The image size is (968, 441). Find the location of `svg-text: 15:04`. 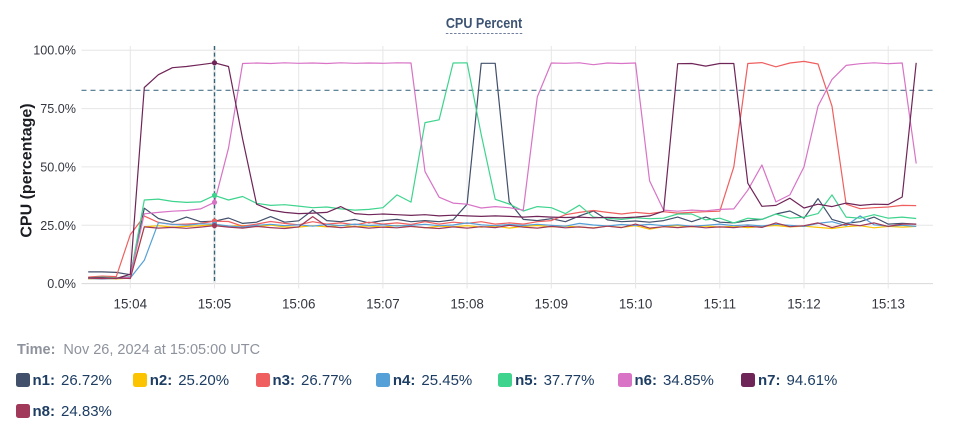

svg-text: 15:04 is located at coordinates (131, 304).